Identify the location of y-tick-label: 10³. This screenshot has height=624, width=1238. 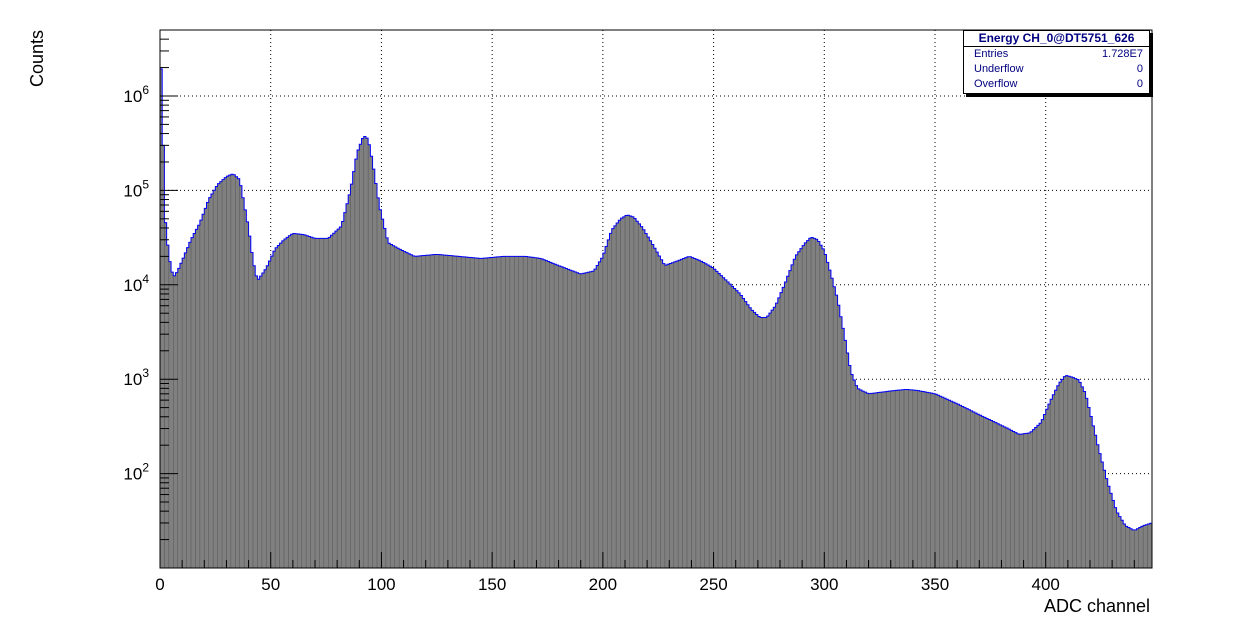
(136, 377).